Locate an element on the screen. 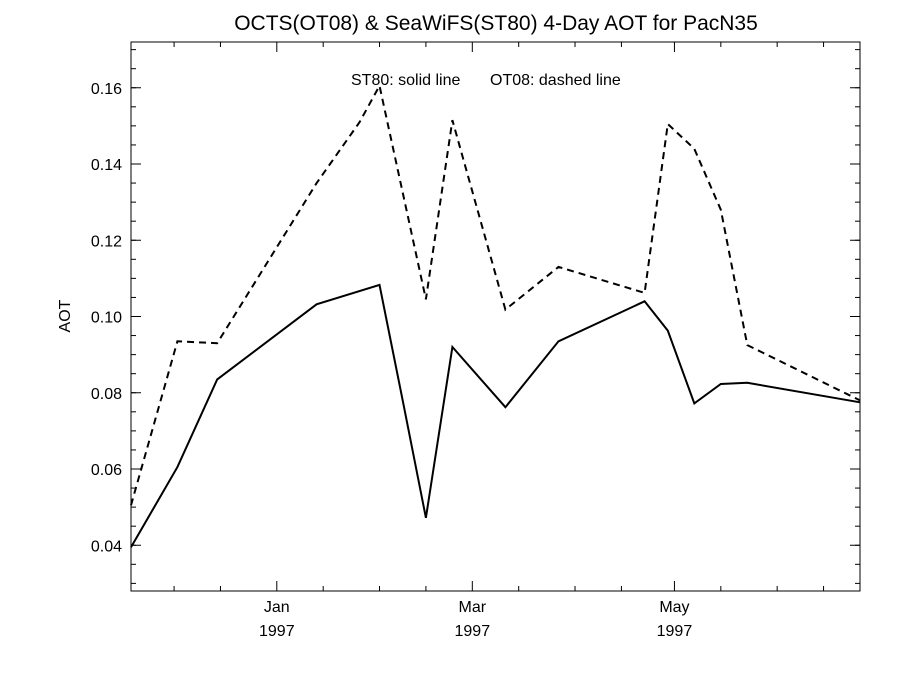  dashed-line-annotation: OT08: dashed line is located at coordinates (555, 80).